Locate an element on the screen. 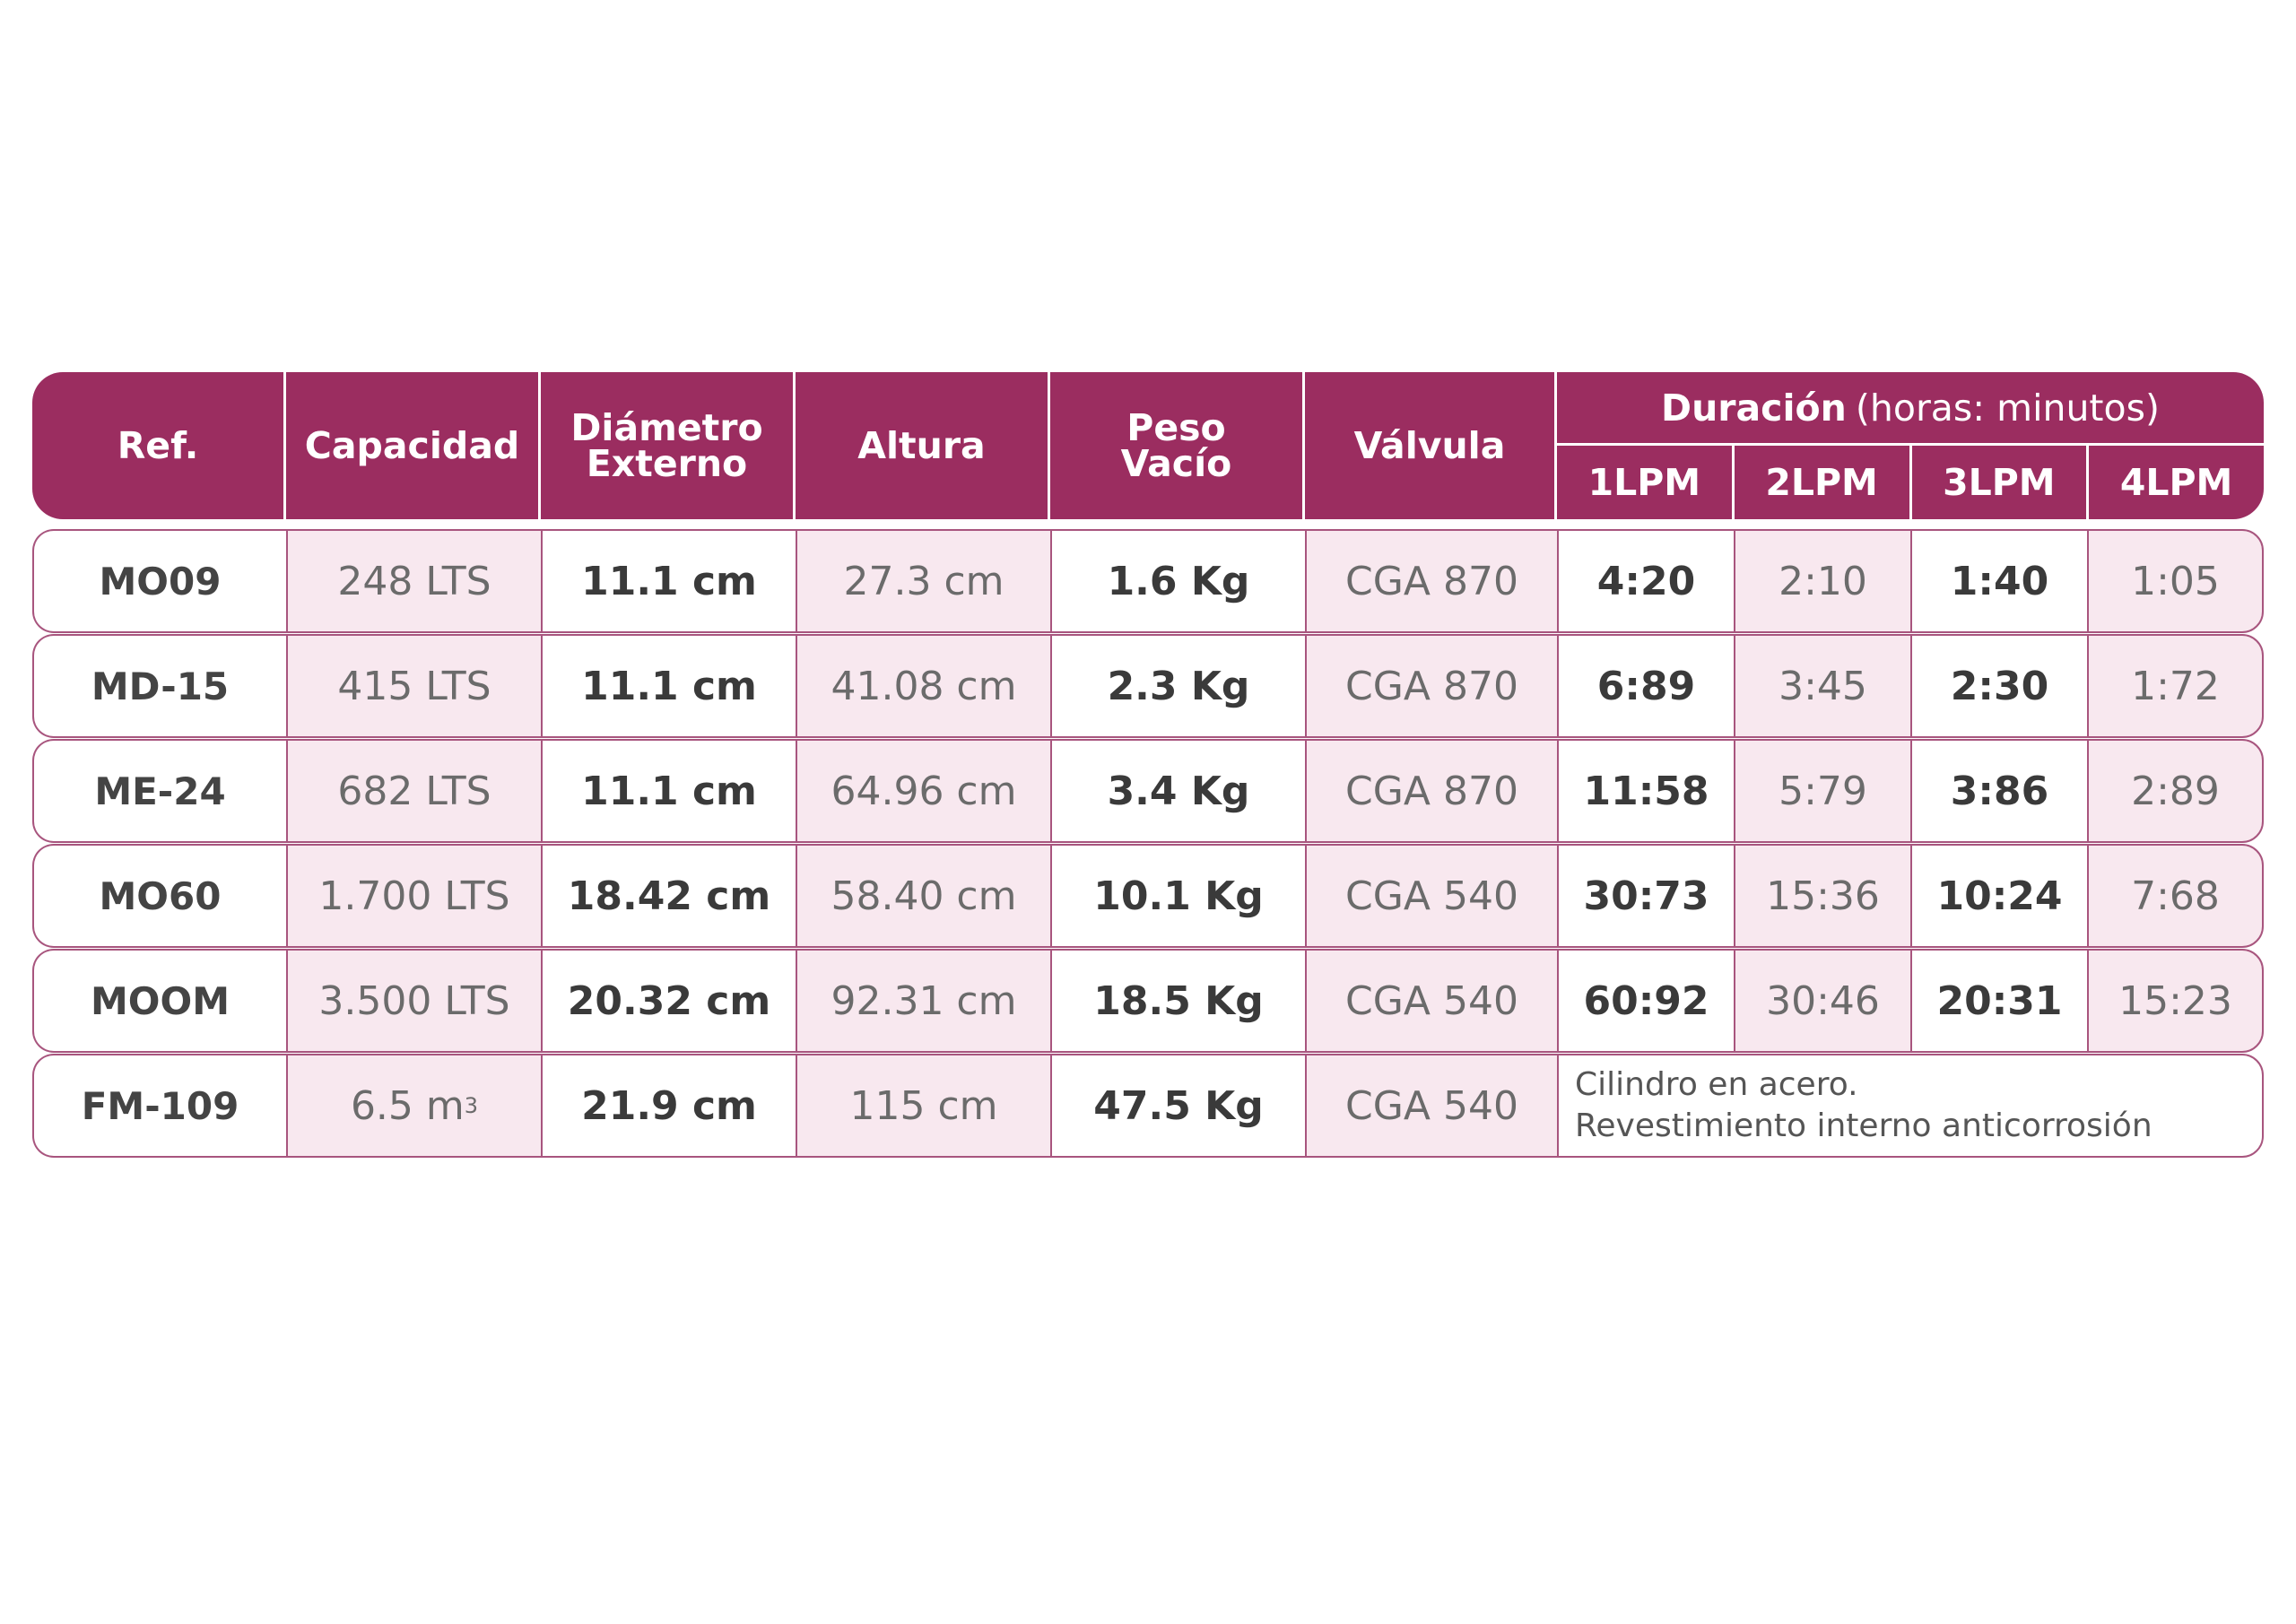 This screenshot has height=1624, width=2296. cell-duracion-2: 15:36 is located at coordinates (1822, 896).